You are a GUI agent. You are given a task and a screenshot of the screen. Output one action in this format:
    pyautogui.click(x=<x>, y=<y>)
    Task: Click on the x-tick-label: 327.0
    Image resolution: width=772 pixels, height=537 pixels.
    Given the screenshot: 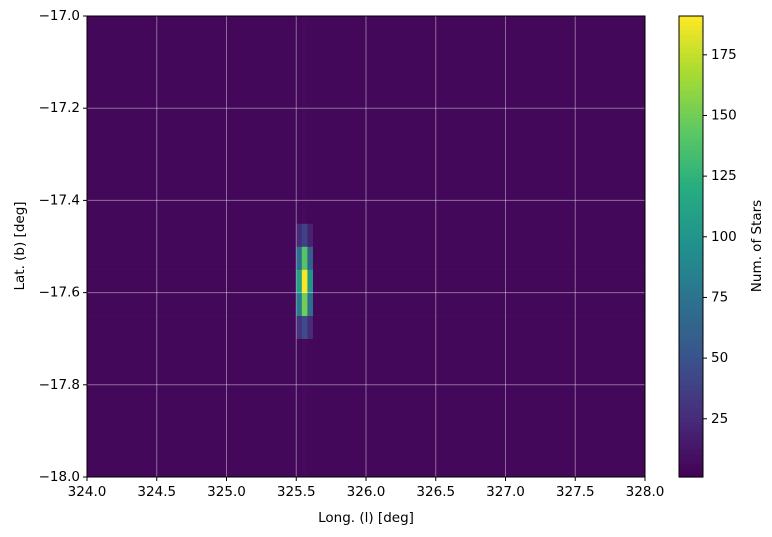 What is the action you would take?
    pyautogui.click(x=505, y=492)
    